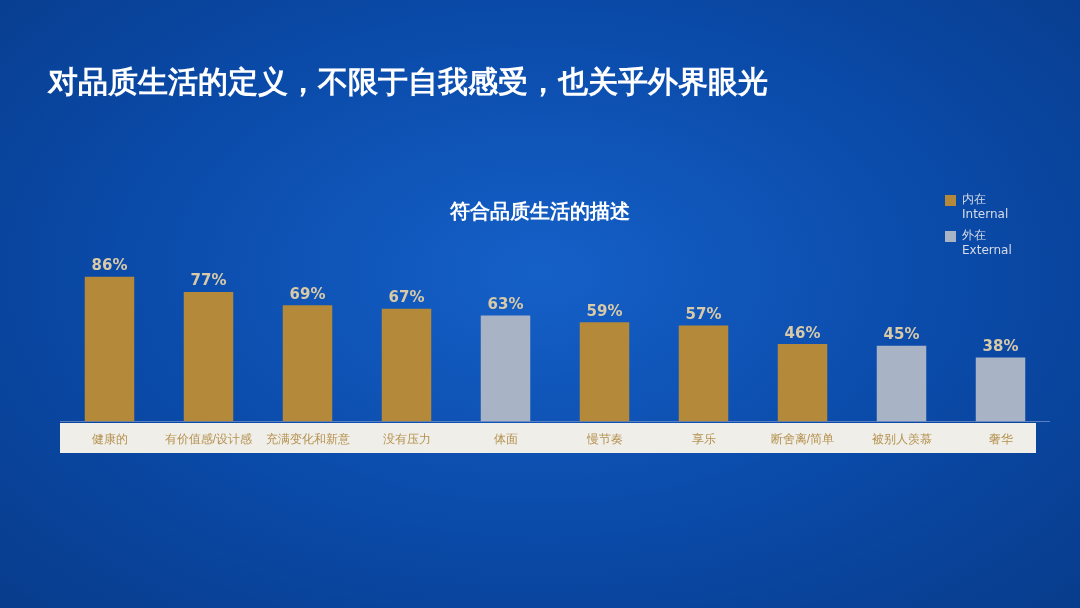  What do you see at coordinates (802, 332) in the screenshot?
I see `data-label: 46%` at bounding box center [802, 332].